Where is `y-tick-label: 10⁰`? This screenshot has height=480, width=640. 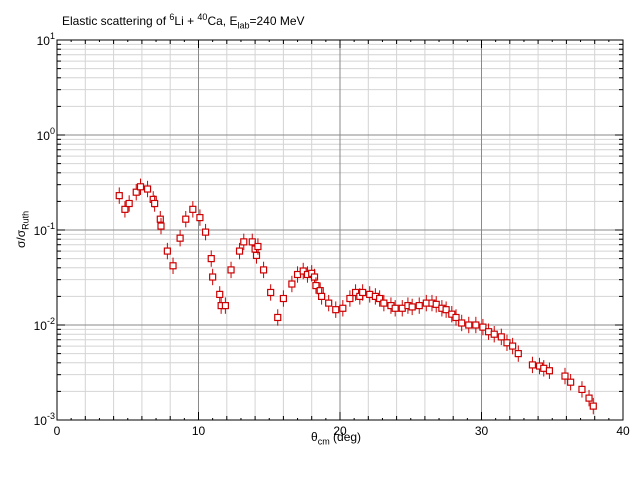 y-tick-label: 10⁰ is located at coordinates (46, 134).